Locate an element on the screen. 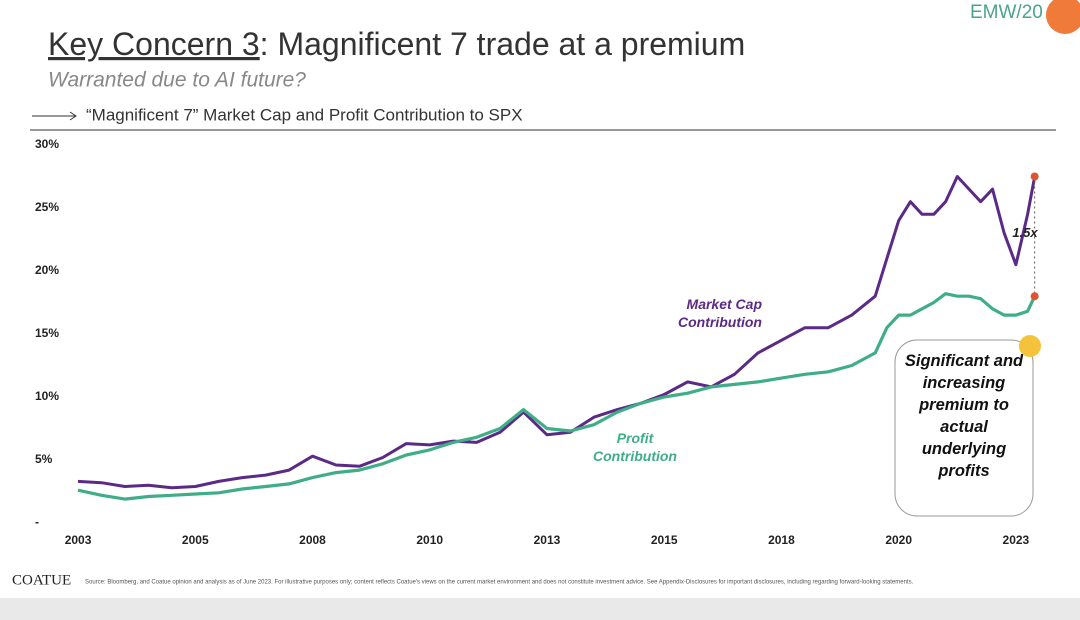 This screenshot has height=620, width=1080. y-tick-label: 10% is located at coordinates (47, 396).